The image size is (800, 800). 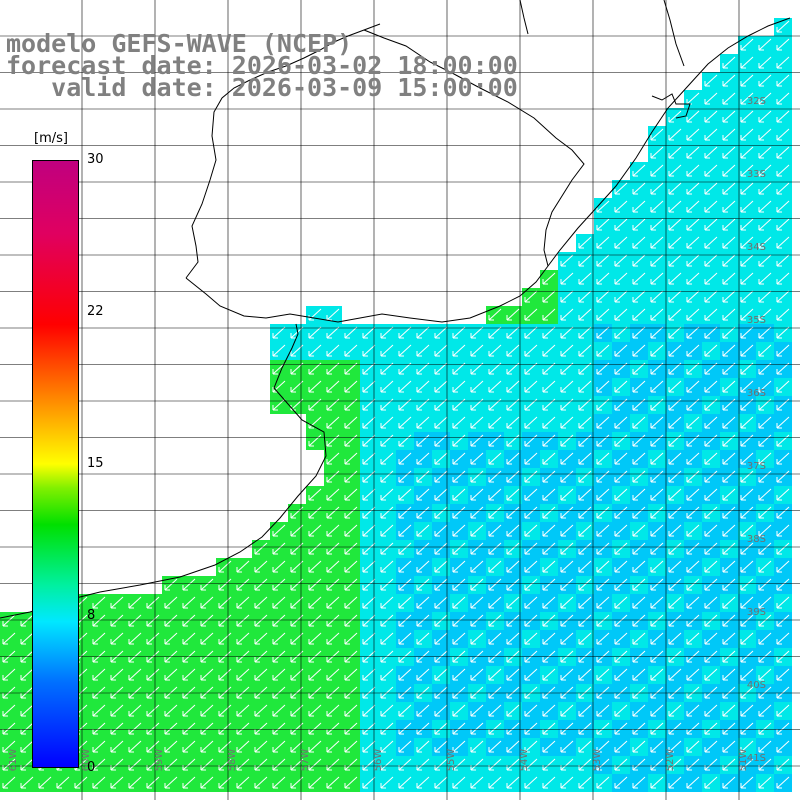 What do you see at coordinates (756, 612) in the screenshot?
I see `latitude-label: 39S` at bounding box center [756, 612].